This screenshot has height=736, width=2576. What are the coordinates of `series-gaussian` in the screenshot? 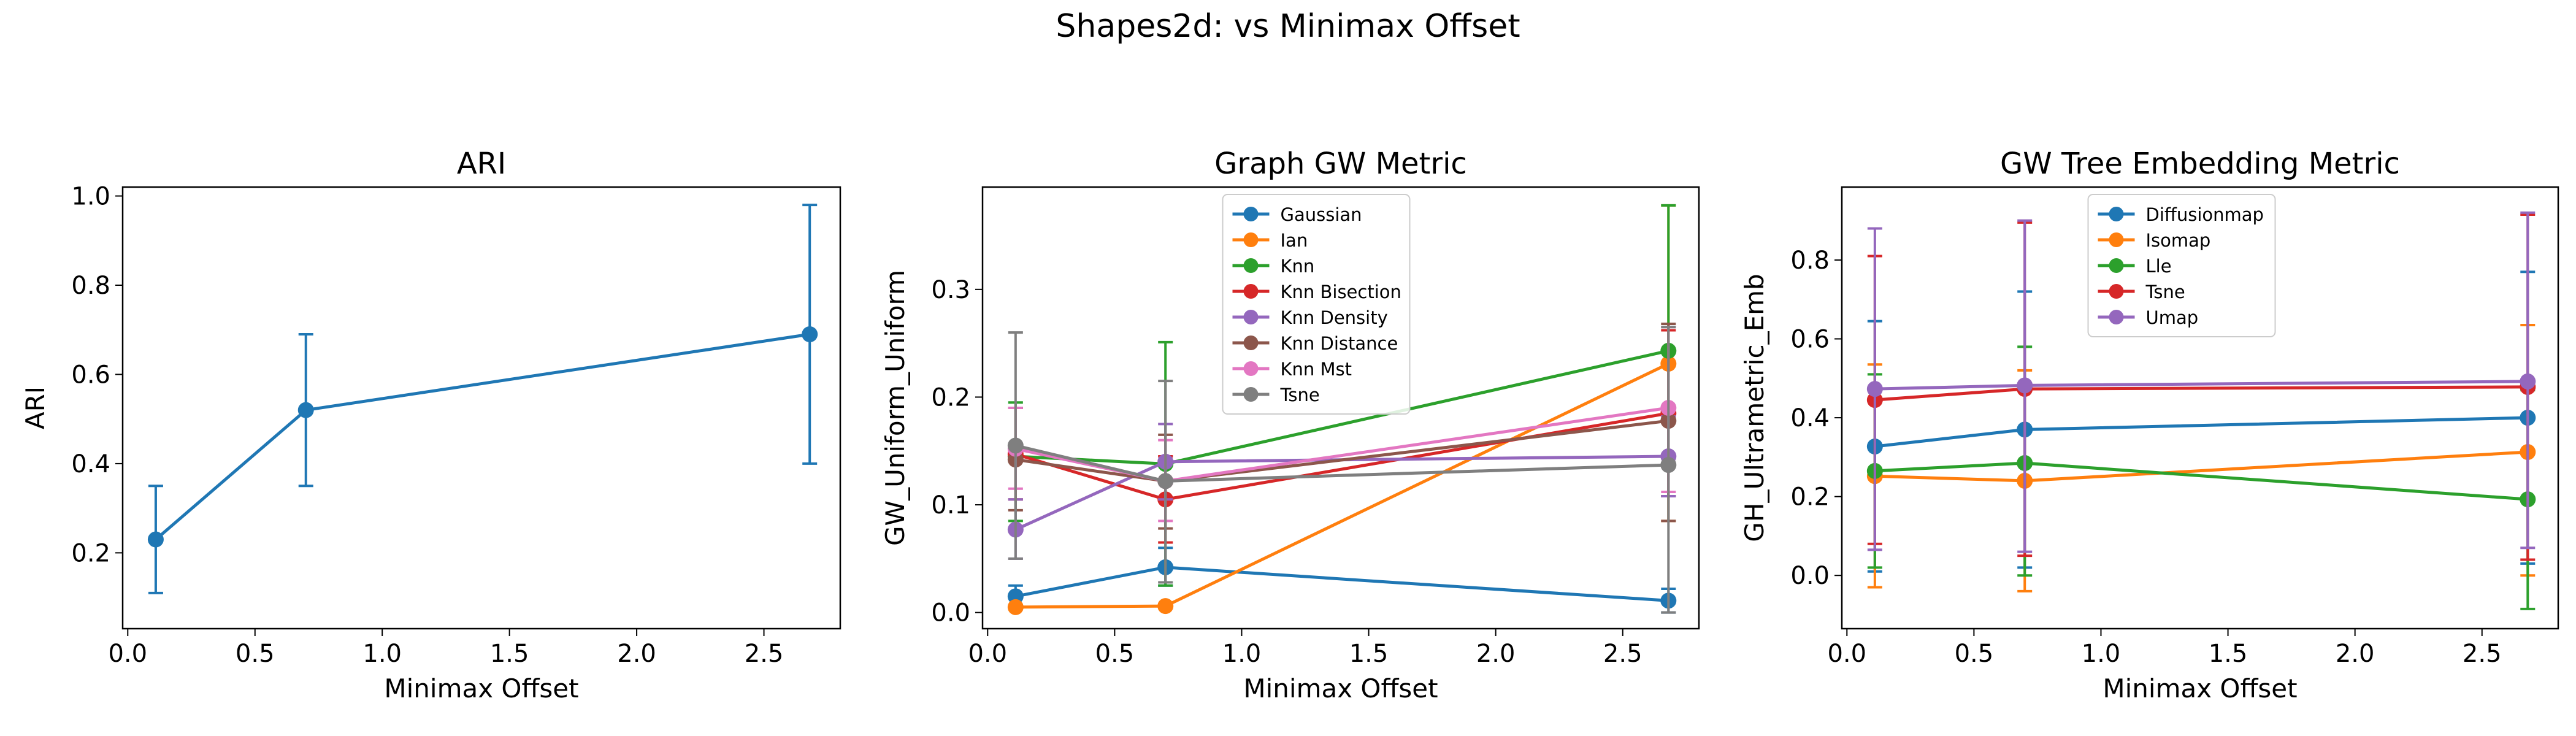 It's located at (1342, 580).